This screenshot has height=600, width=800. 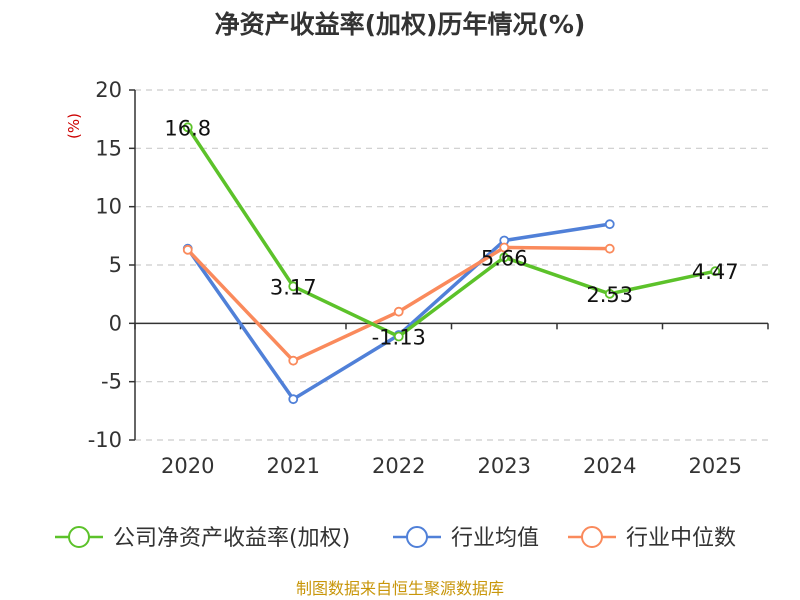 I want to click on y-axis-unit: (%), so click(x=74, y=126).